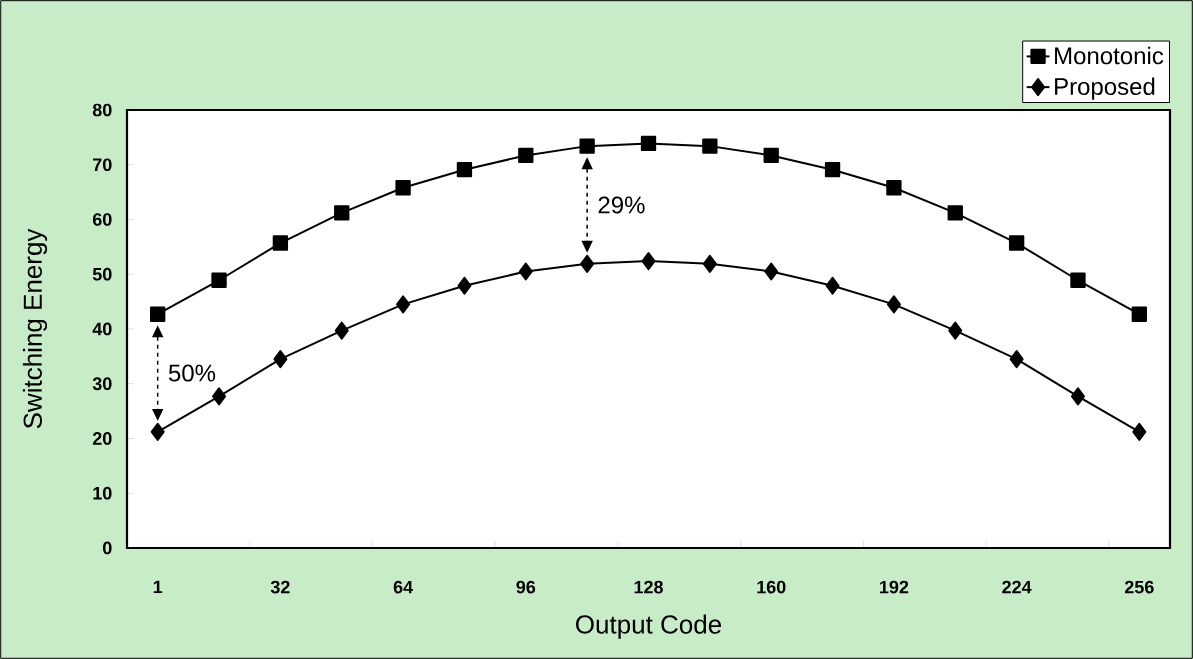  Describe the element at coordinates (102, 493) in the screenshot. I see `y-tick-label: 10` at that location.